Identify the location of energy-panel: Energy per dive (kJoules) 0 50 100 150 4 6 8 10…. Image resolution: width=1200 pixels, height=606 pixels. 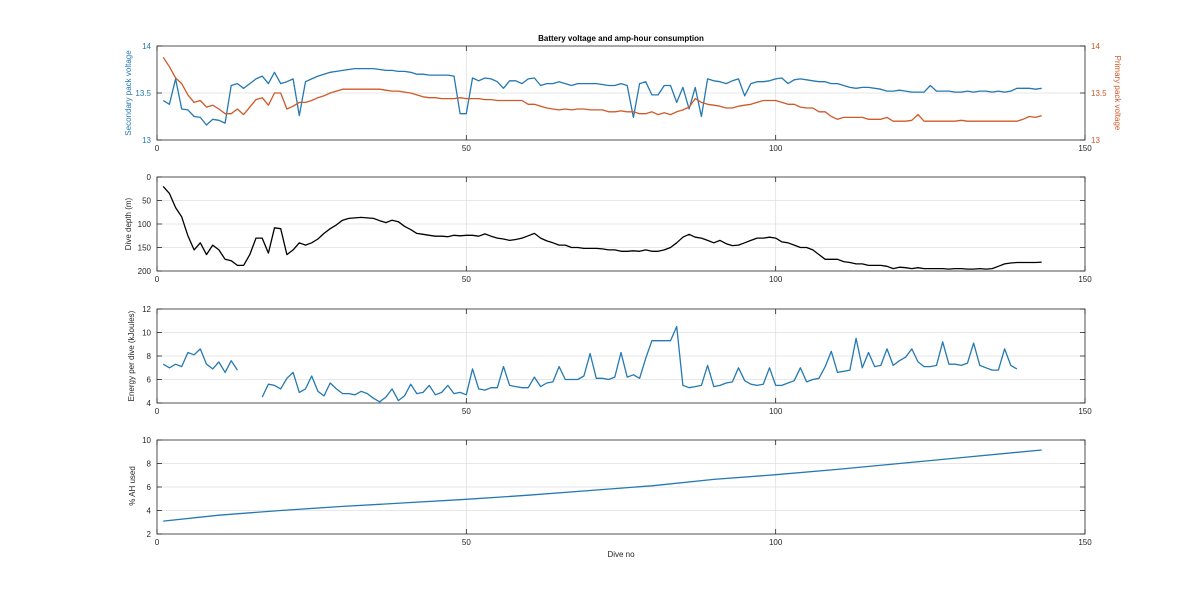
(609, 360).